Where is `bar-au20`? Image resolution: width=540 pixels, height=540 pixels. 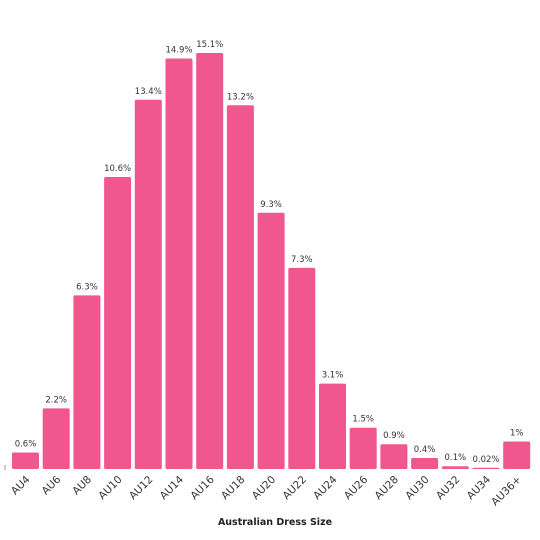 bar-au20 is located at coordinates (271, 341).